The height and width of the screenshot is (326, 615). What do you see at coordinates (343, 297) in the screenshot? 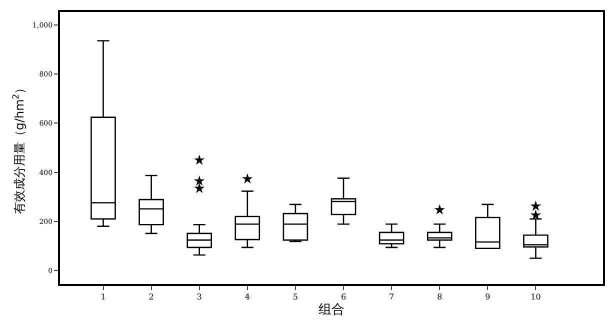
I see `x-tick-label: 6` at bounding box center [343, 297].